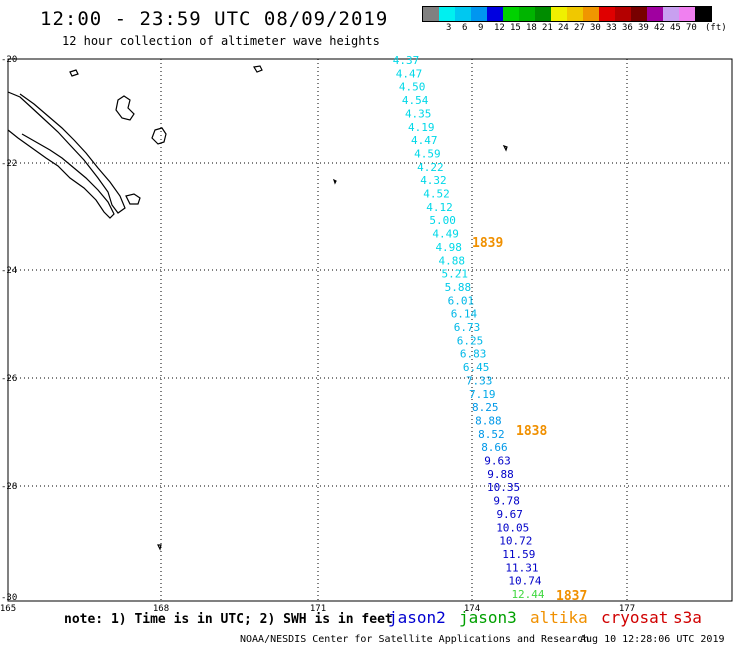 The width and height of the screenshot is (740, 650). I want to click on time-label: 1837, so click(571, 596).